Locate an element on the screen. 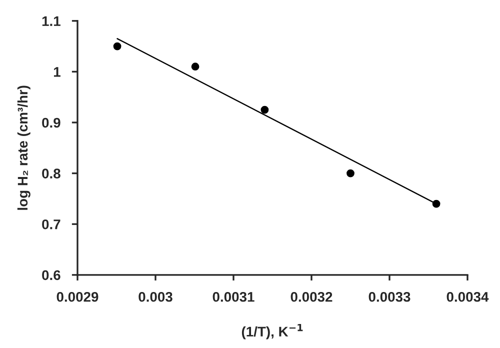 This screenshot has height=348, width=500. y-axis-title: log H₂ rate (cm³/hr) is located at coordinates (23, 148).